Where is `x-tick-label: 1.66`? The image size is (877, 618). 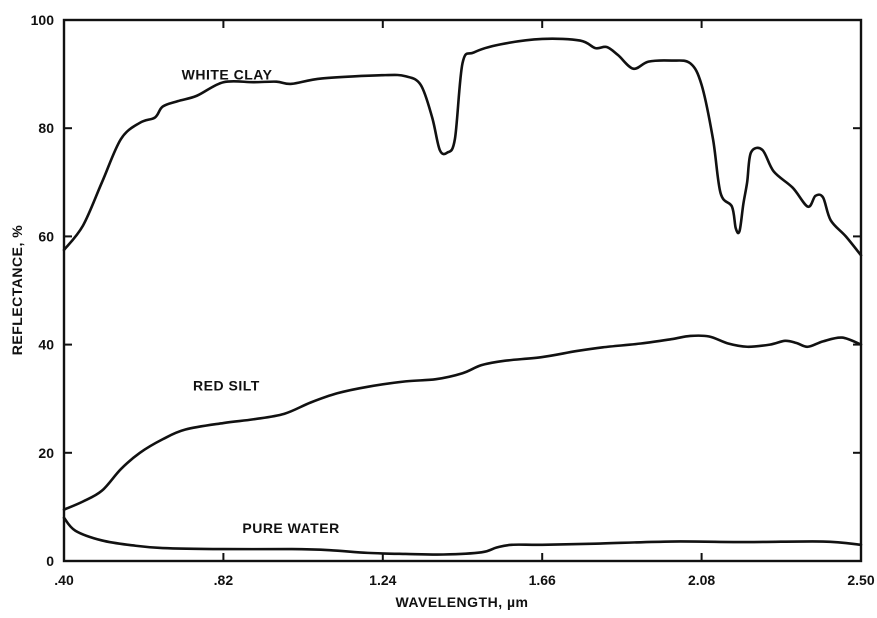 x-tick-label: 1.66 is located at coordinates (542, 580).